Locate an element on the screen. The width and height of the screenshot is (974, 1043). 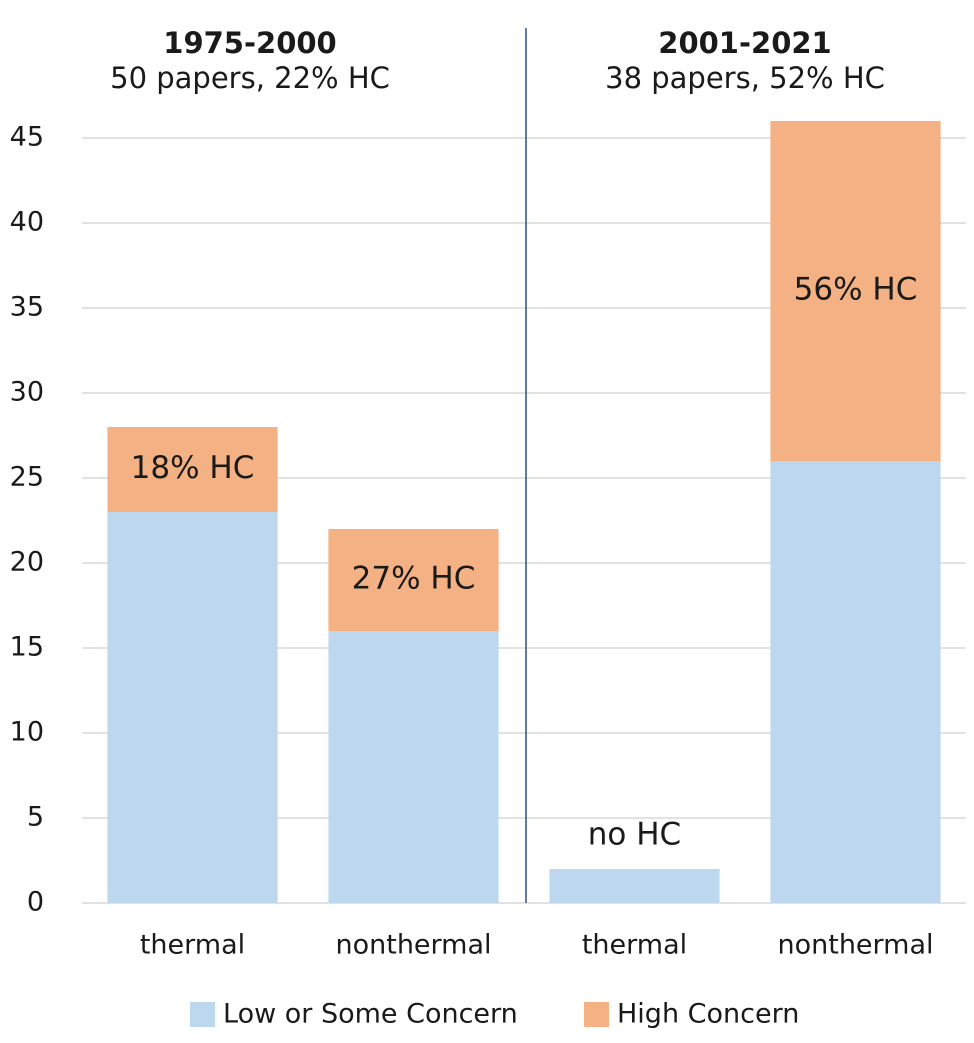
y-tick-label: 0 is located at coordinates (35, 902).